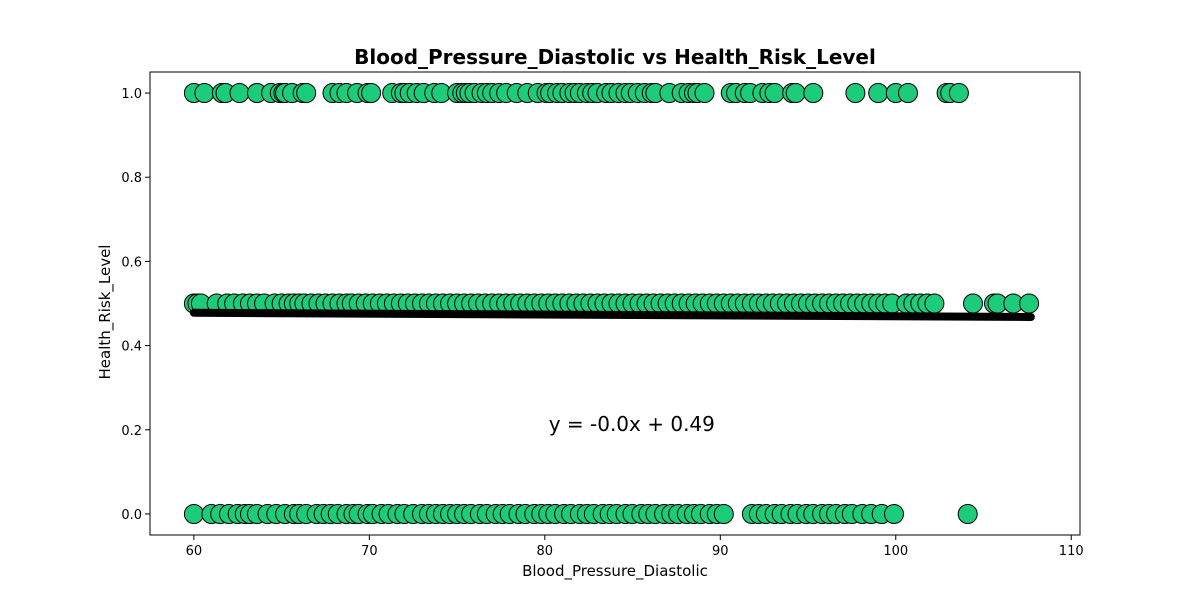 The width and height of the screenshot is (1200, 604). I want to click on x-tick-label: 100, so click(895, 551).